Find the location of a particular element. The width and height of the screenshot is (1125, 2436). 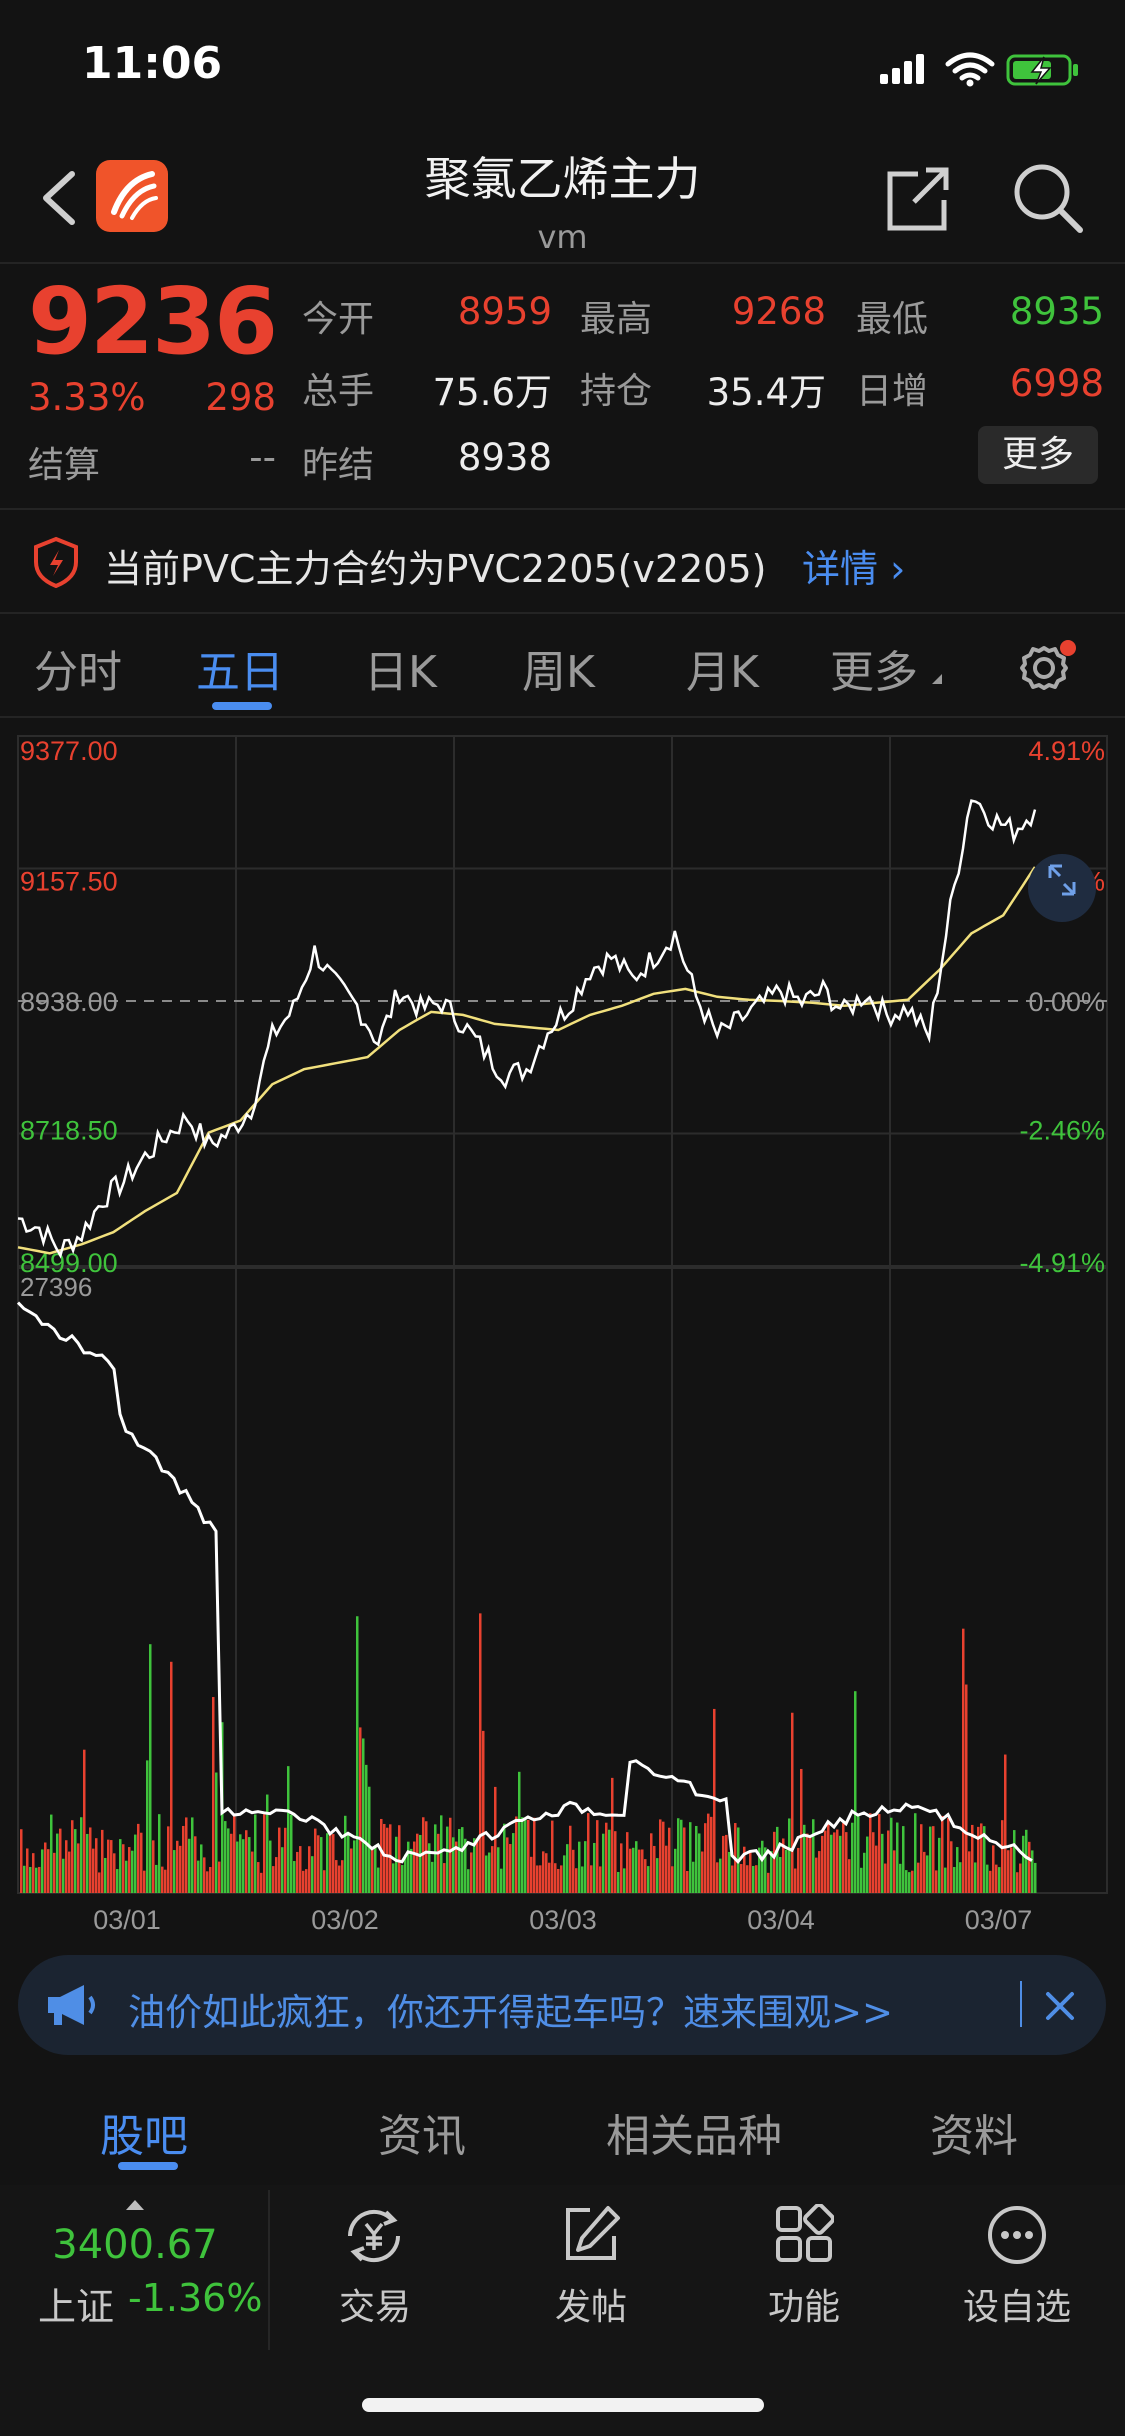

promo-banner is located at coordinates (562, 2005).